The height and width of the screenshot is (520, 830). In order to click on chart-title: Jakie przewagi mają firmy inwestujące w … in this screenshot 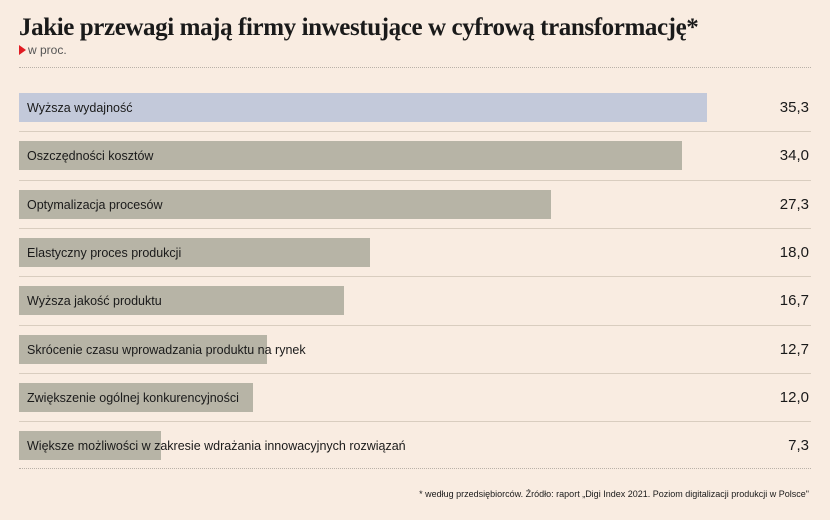, I will do `click(359, 27)`.